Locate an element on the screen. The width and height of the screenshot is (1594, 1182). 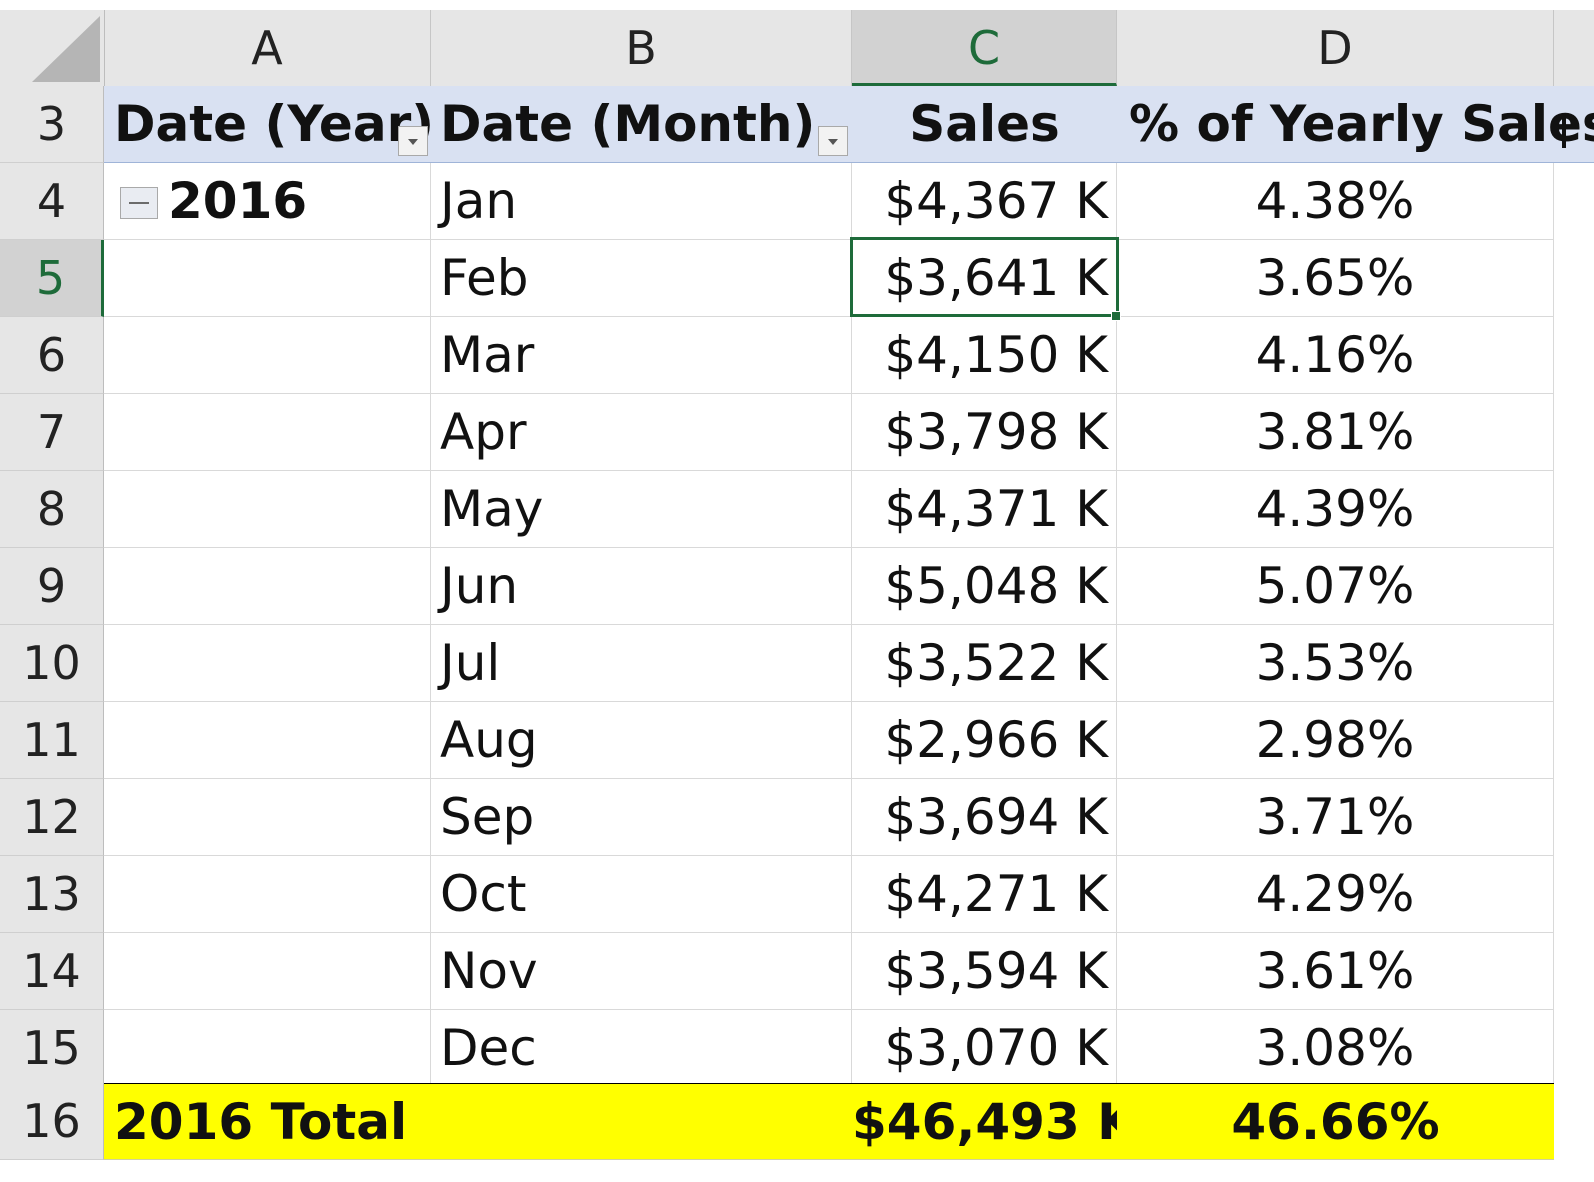
month-cell: May is located at coordinates (641, 509).